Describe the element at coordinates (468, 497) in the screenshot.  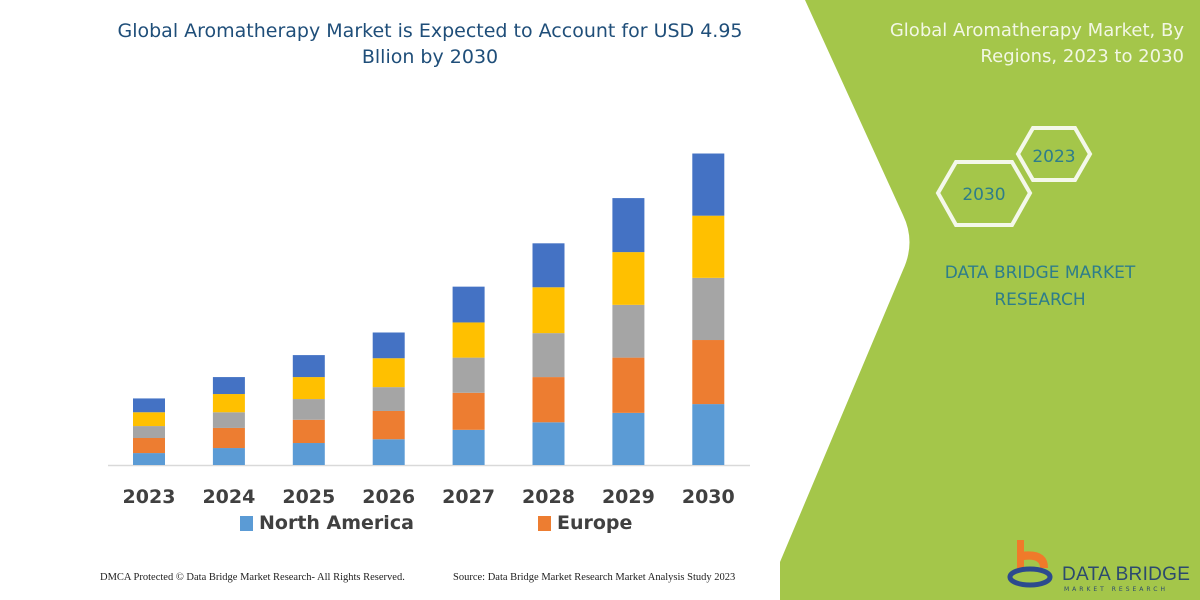
I see `x-tick-label: 2027` at that location.